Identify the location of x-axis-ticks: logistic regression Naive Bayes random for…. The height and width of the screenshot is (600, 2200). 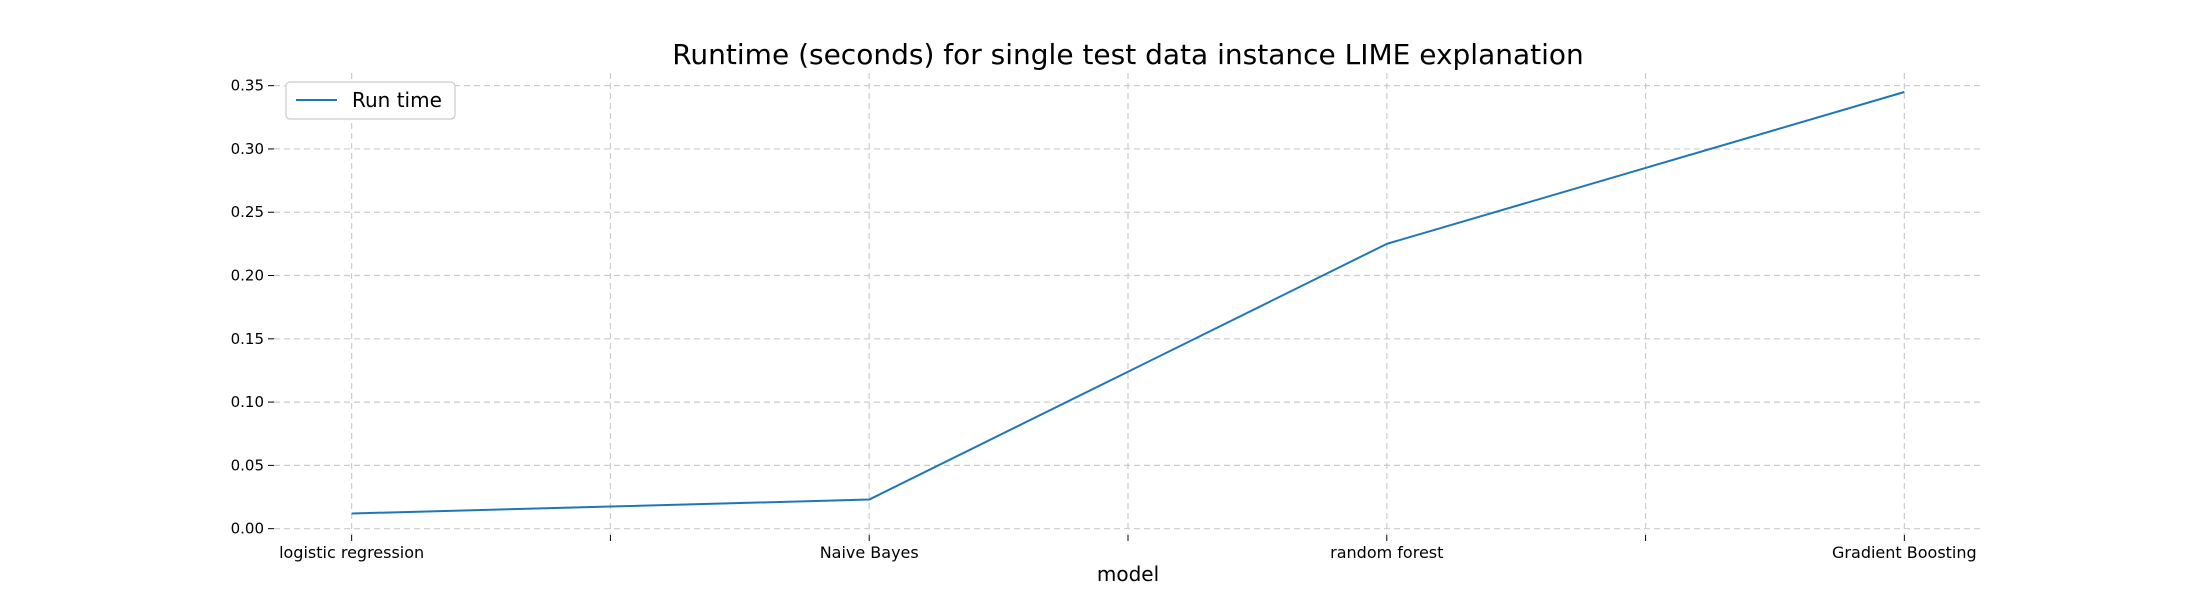
(1128, 548).